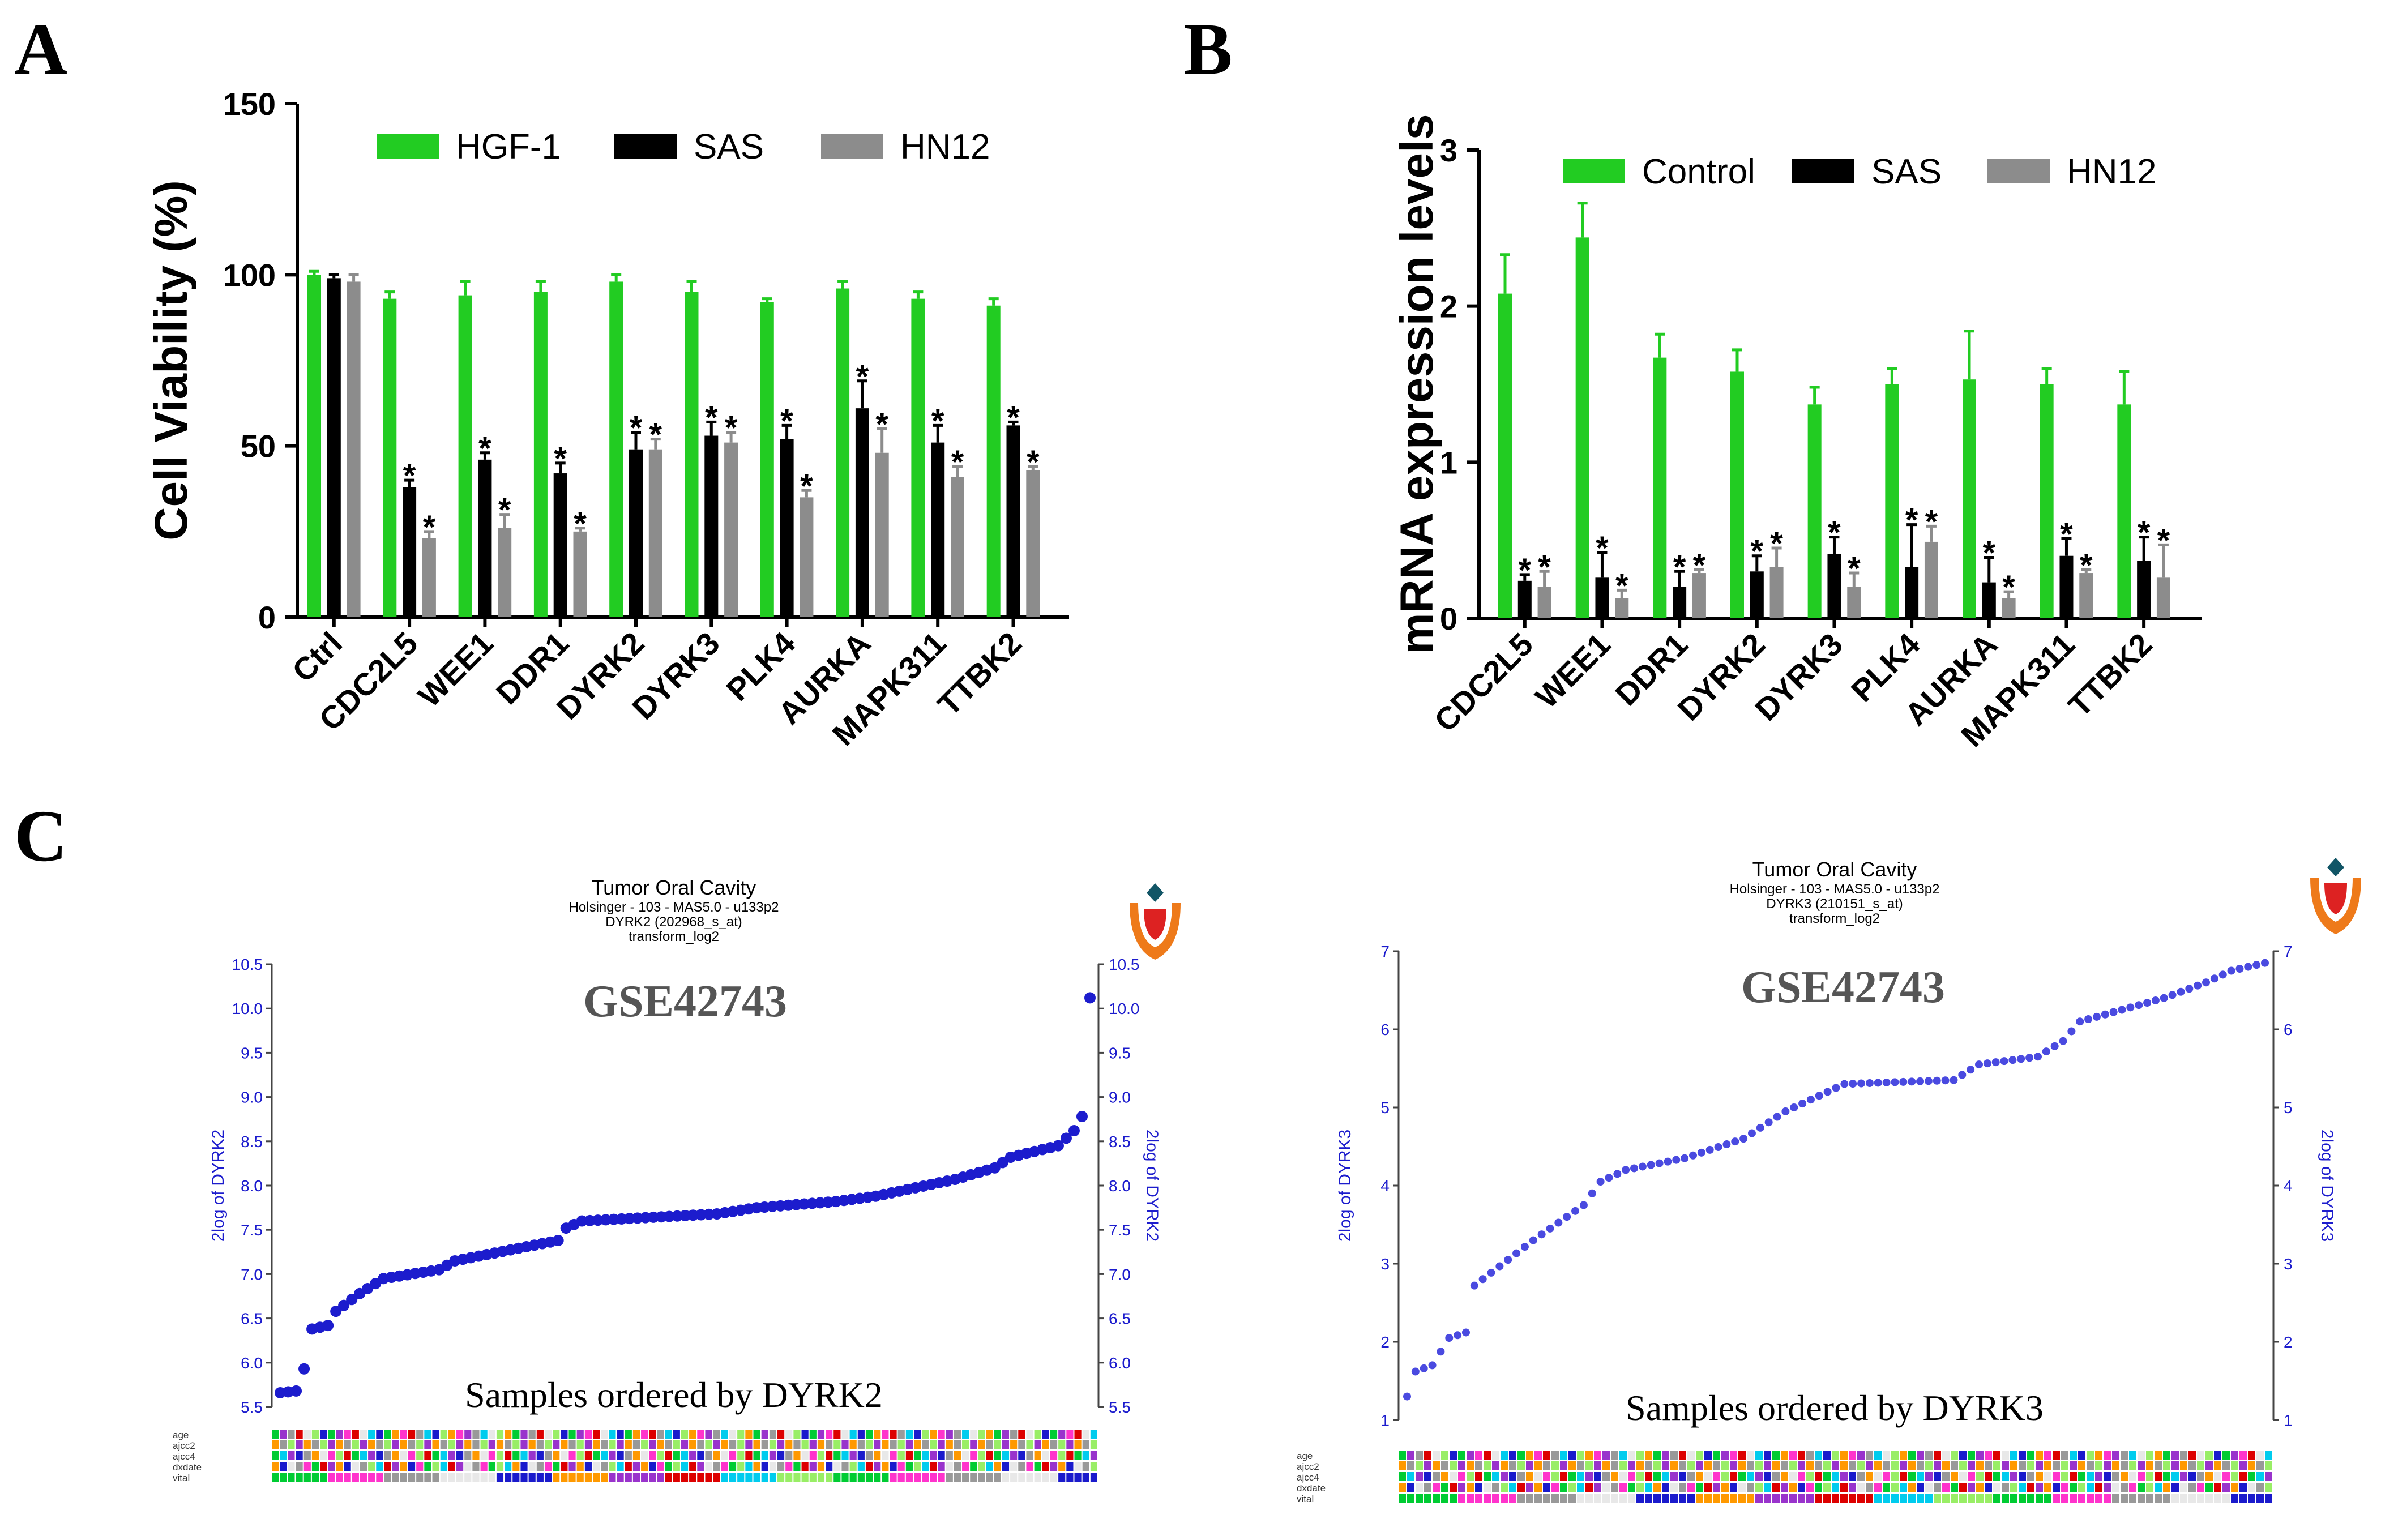 This screenshot has height=1540, width=2381. What do you see at coordinates (938, 529) in the screenshot?
I see `bar-sas-mapk311` at bounding box center [938, 529].